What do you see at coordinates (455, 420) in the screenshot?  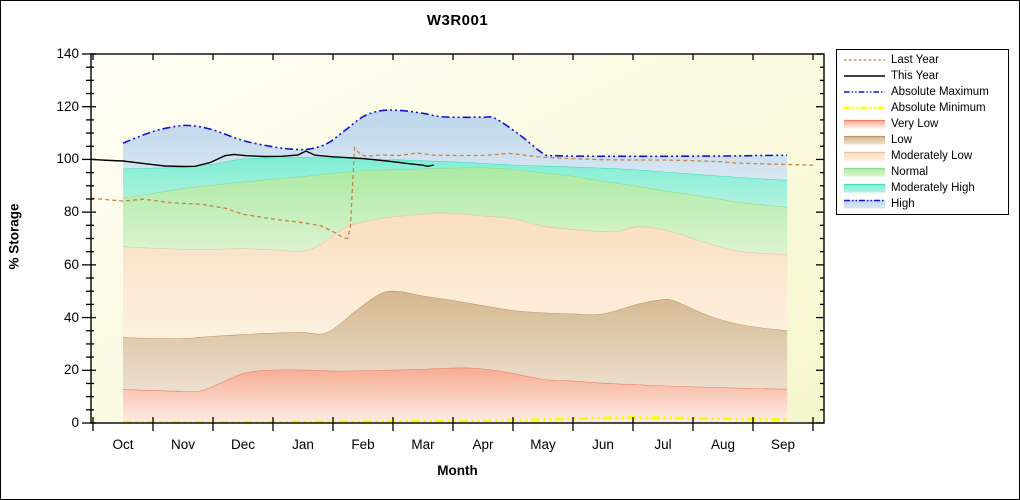 I see `line-absolute-minimum` at bounding box center [455, 420].